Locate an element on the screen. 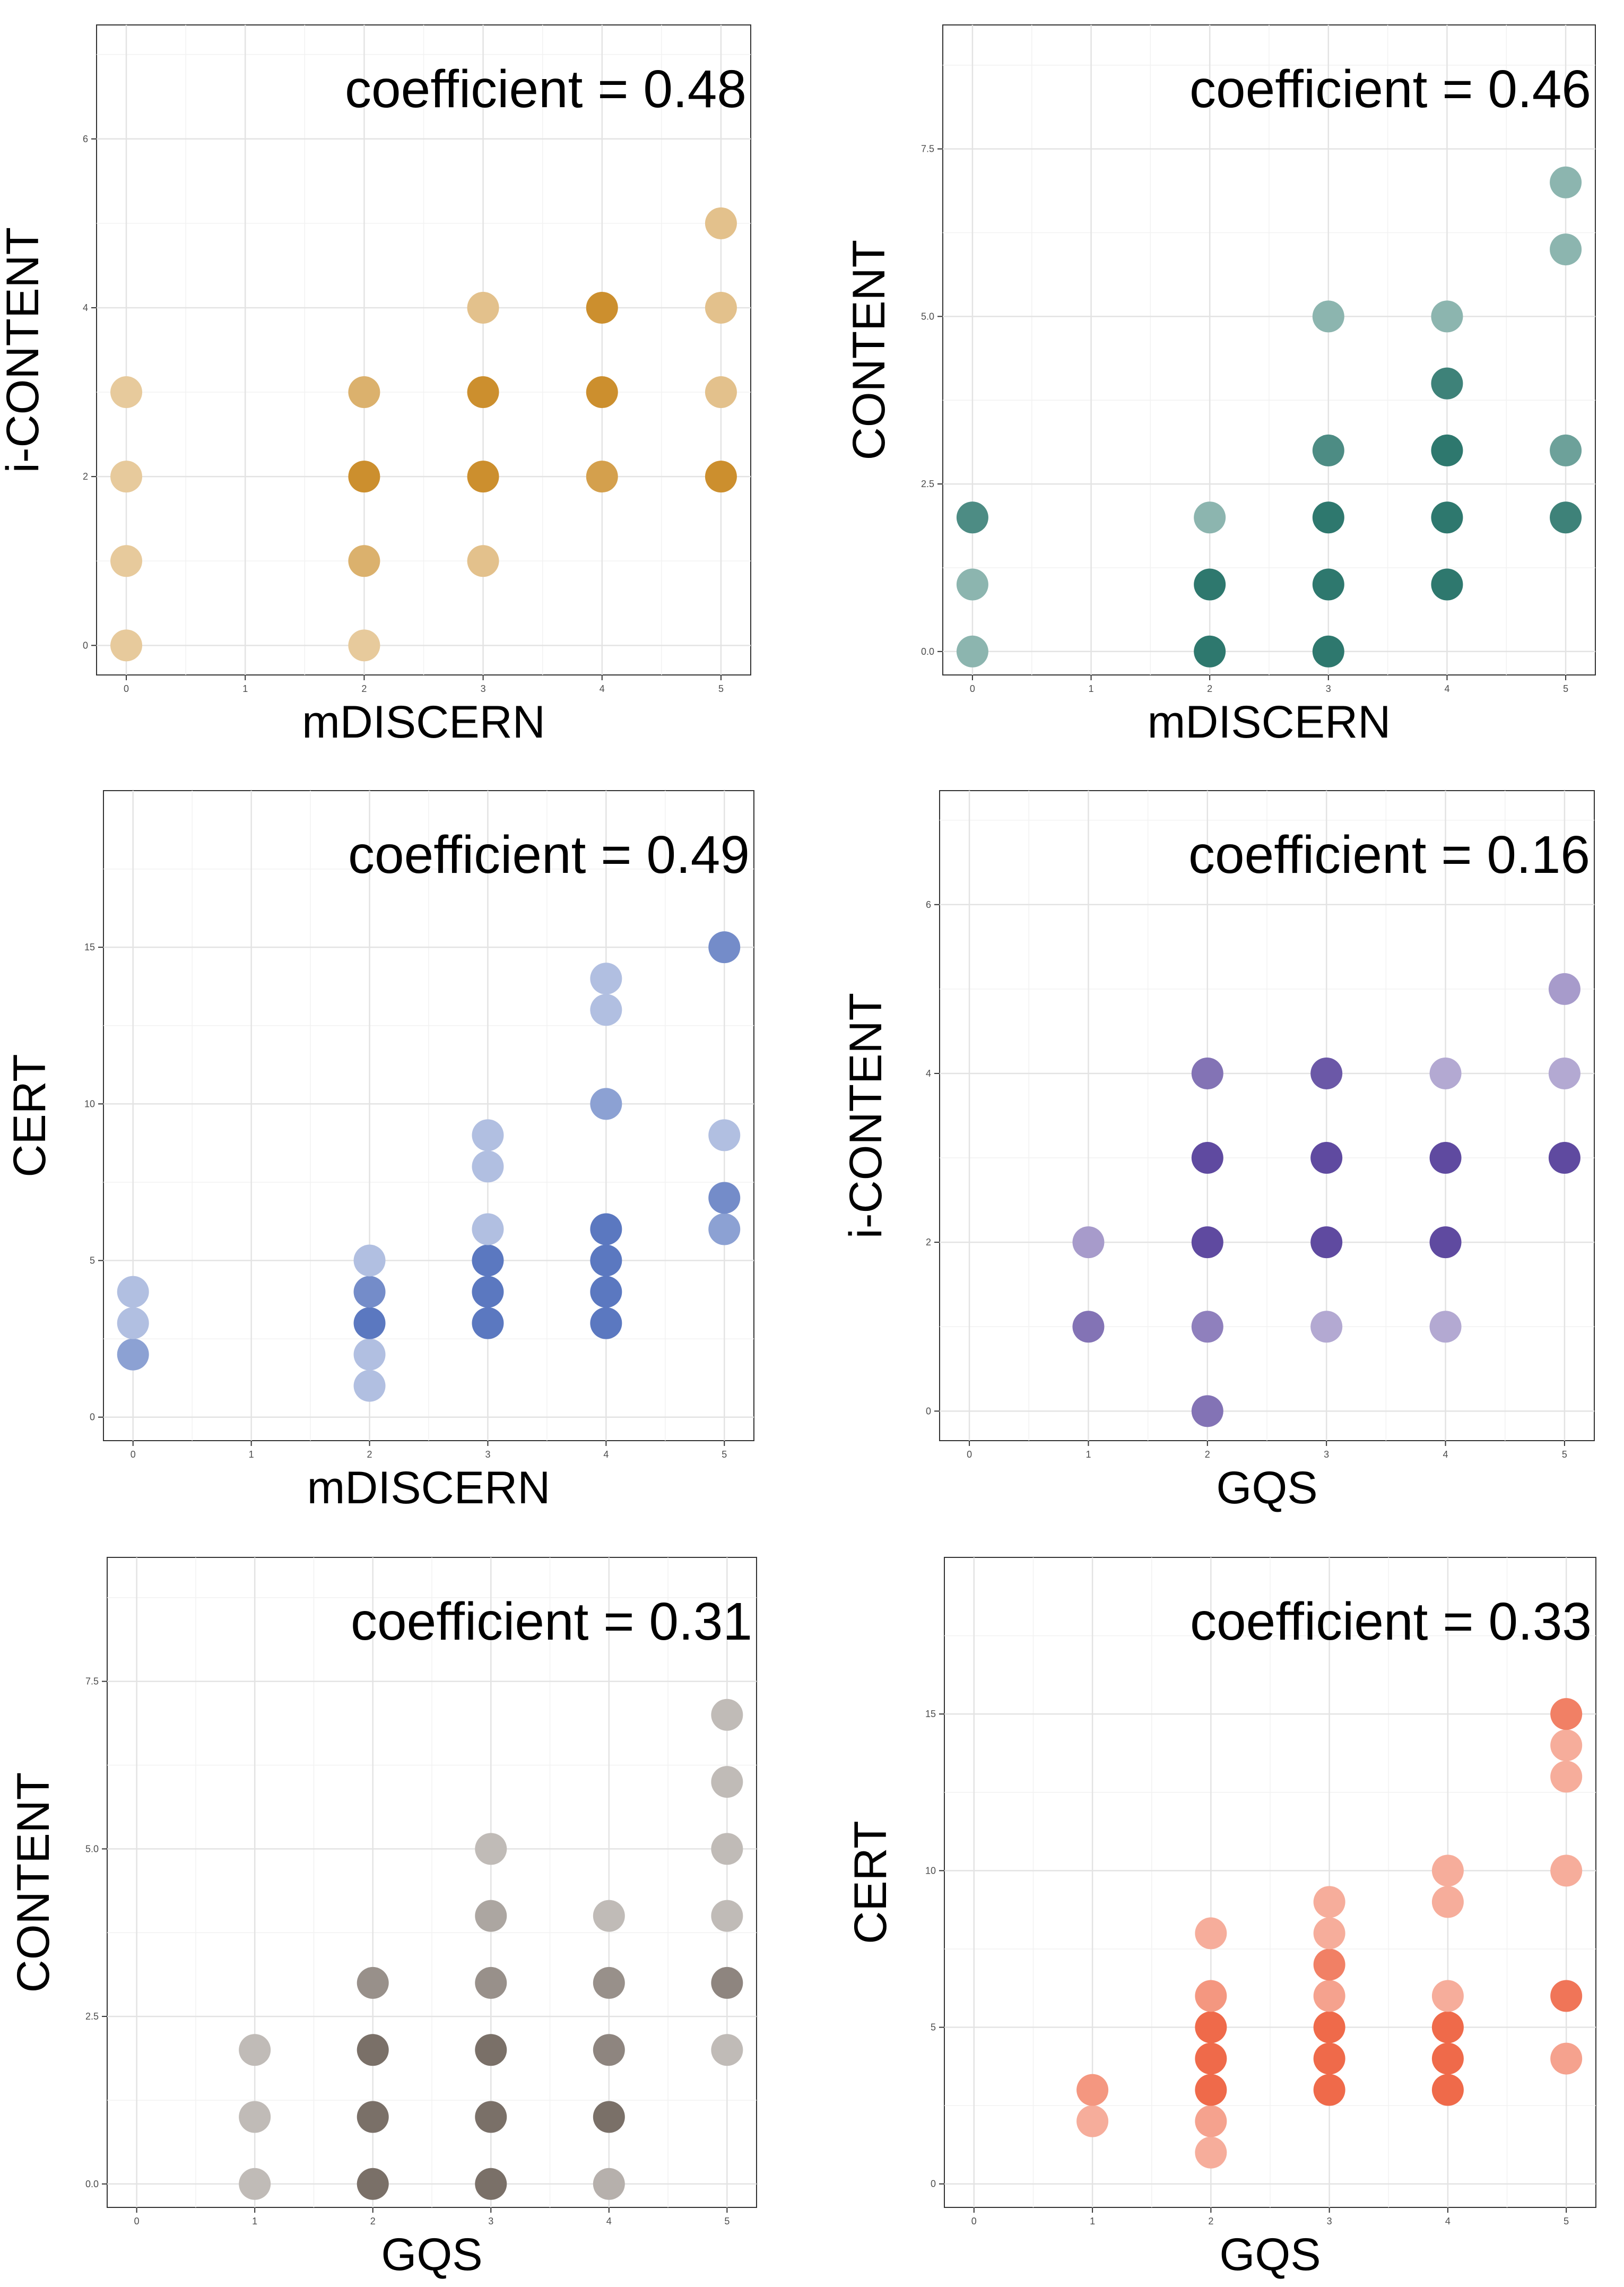 The height and width of the screenshot is (2287, 1624). y-axis-title: i-CONTENT is located at coordinates (24, 350).